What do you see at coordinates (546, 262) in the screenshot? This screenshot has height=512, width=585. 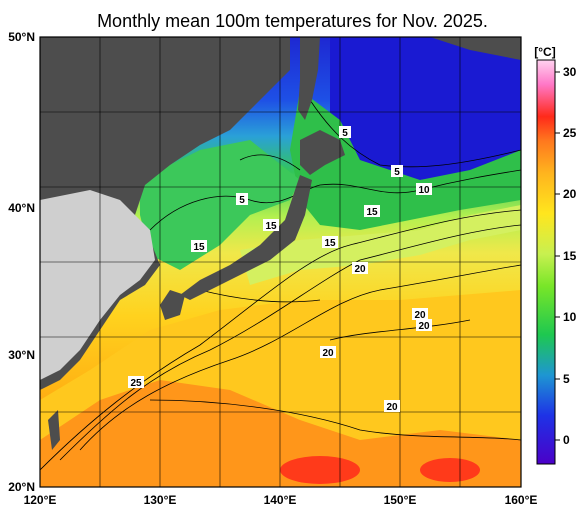 I see `colorbar-scale` at bounding box center [546, 262].